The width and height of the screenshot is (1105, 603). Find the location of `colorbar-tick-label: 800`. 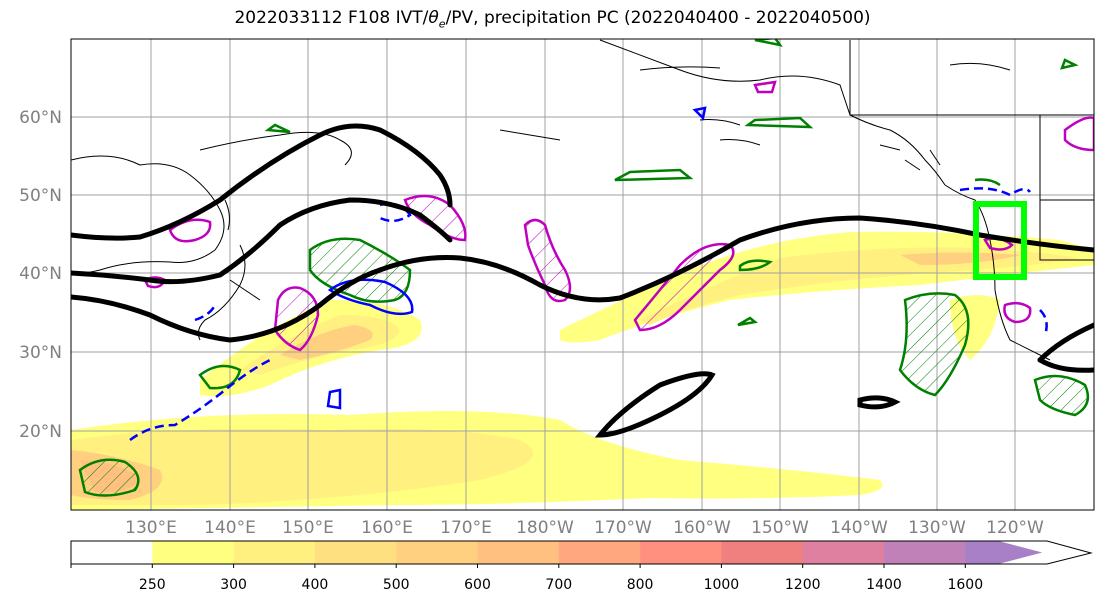

colorbar-tick-label: 800 is located at coordinates (640, 585).